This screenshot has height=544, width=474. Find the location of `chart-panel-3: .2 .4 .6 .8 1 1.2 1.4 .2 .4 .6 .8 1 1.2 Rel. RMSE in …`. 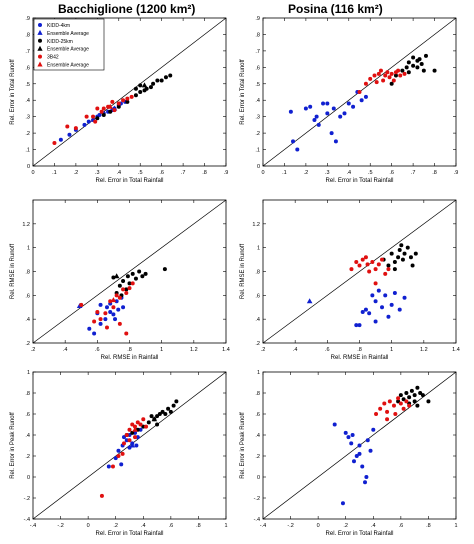

chart-panel-3: .2 .4 .6 .8 1 1.2 1.4 .2 .4 .6 .8 1 1.2 Rel. RMSE in … is located at coordinates (120, 280).